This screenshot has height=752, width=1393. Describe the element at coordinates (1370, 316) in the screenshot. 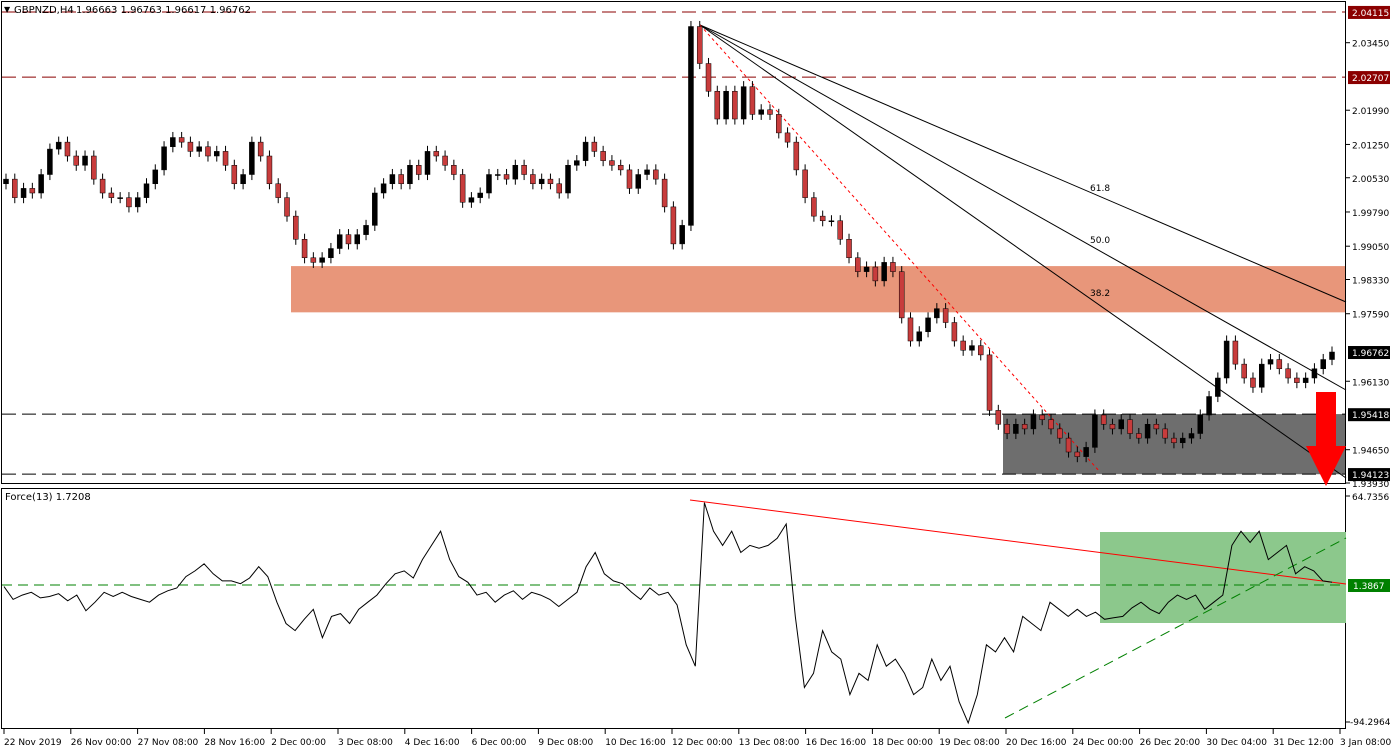

I see `price-tick-label-7: 1.97590` at that location.